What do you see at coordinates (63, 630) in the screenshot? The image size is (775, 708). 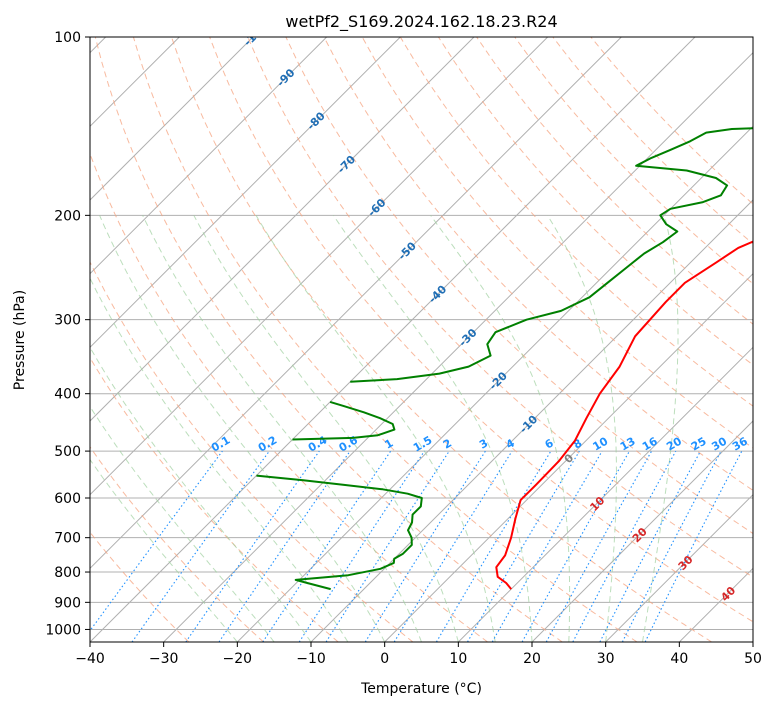 I see `y-tick-label: 1000` at bounding box center [63, 630].